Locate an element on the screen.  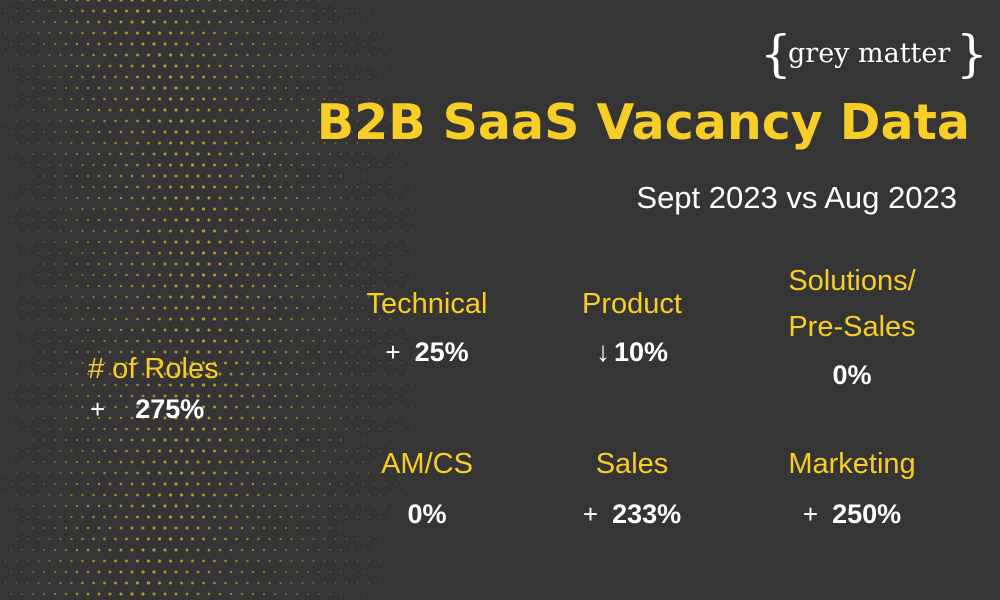
stat-roles: # of Roles +275% is located at coordinates (165, 386).